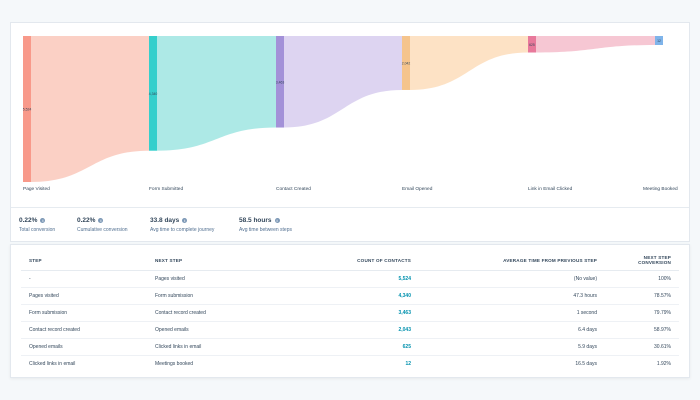  What do you see at coordinates (642, 279) in the screenshot?
I see `cell-conversion: 100%` at bounding box center [642, 279].